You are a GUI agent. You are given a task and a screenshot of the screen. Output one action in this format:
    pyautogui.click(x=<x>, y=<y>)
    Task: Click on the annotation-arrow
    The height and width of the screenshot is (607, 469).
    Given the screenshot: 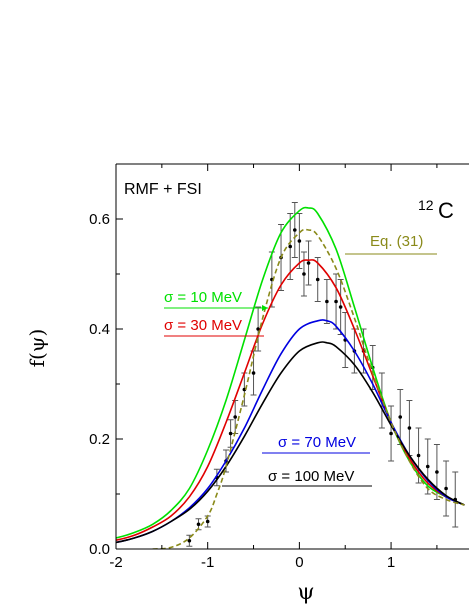 What is the action you would take?
    pyautogui.click(x=265, y=308)
    